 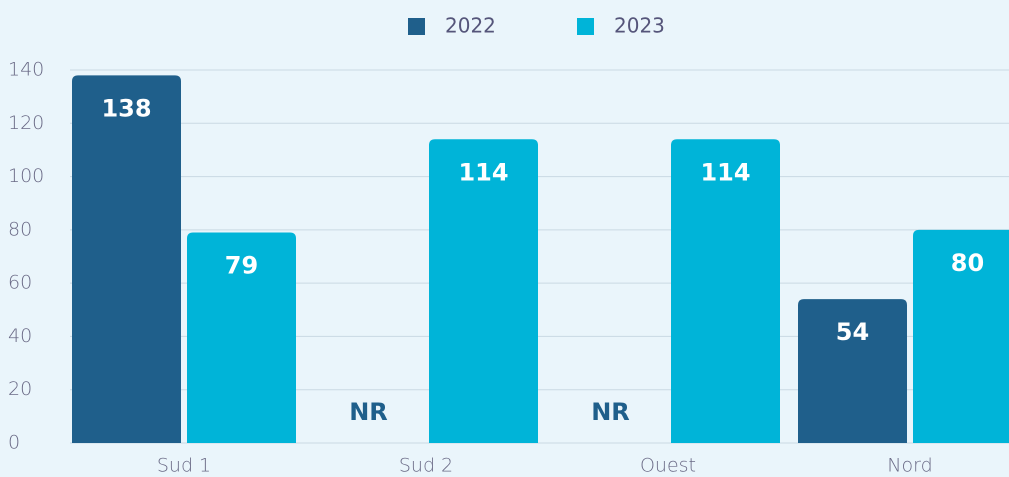 I want to click on x-tick-label: Ouest, so click(x=668, y=466).